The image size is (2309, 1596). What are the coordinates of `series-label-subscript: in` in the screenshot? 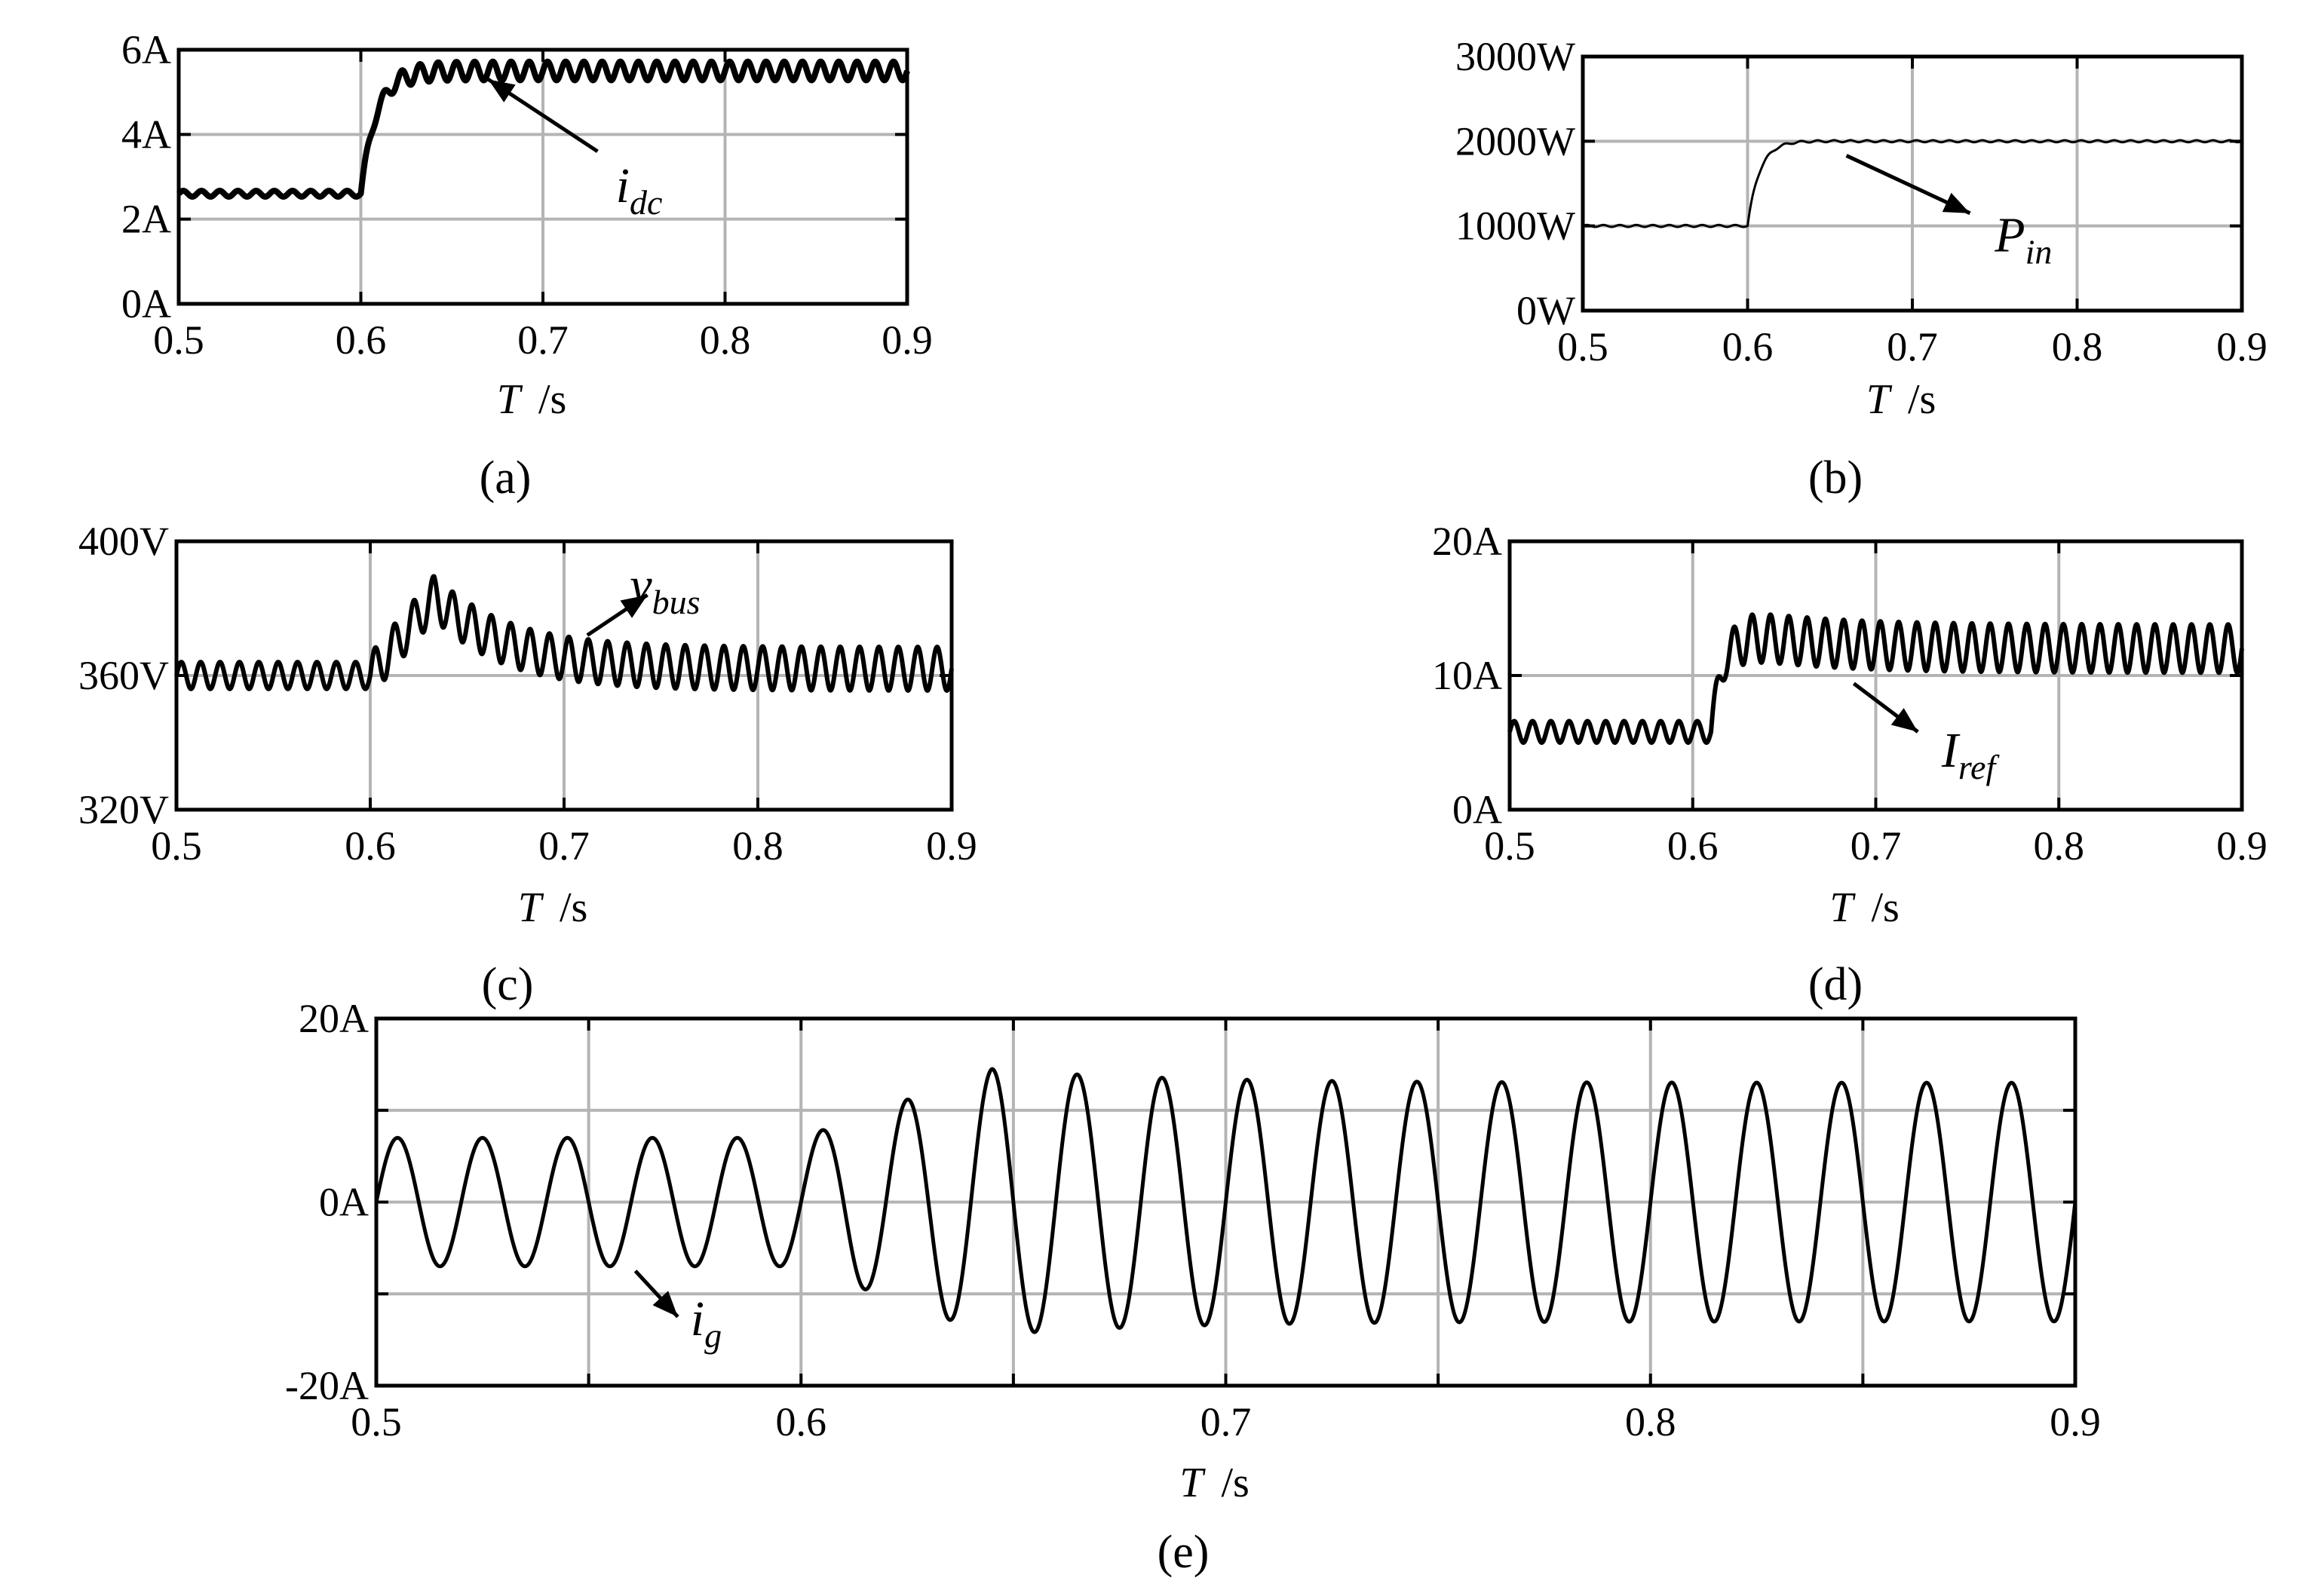 It's located at (2039, 251).